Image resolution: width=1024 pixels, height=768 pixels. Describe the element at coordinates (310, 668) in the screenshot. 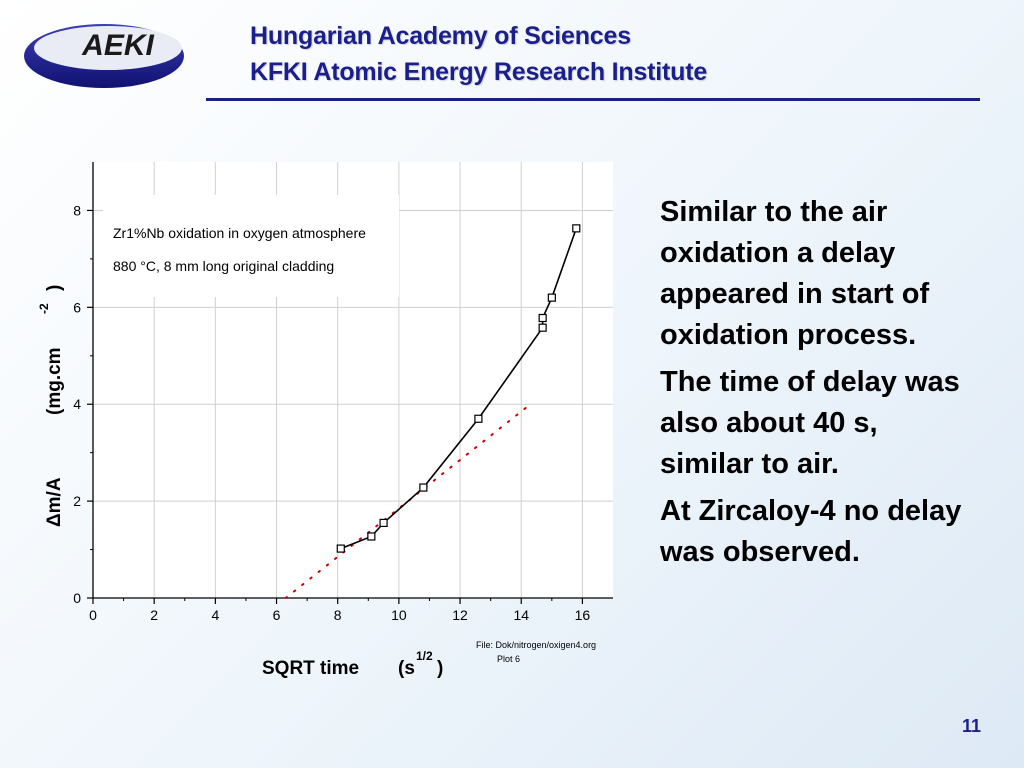

I see `x-axis-label: SQRT time` at that location.